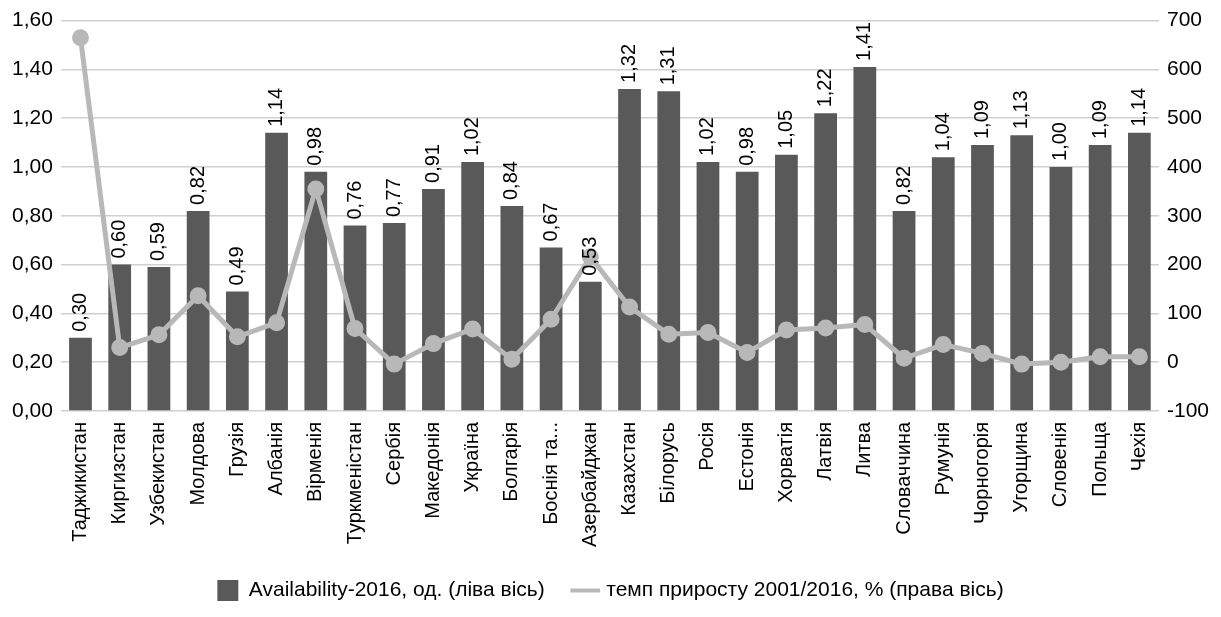 The width and height of the screenshot is (1221, 617). I want to click on legend-label: темп приросту 2001/2016, % (права вісь), so click(805, 589).